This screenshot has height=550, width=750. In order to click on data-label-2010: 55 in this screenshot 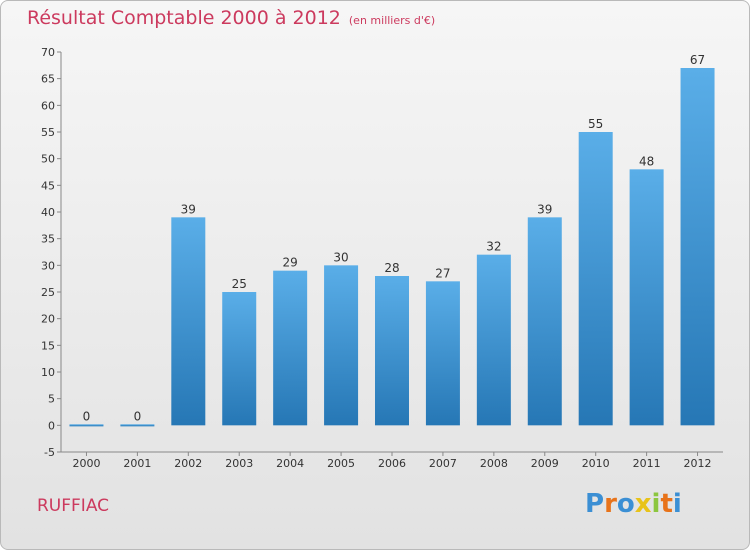, I will do `click(595, 124)`.